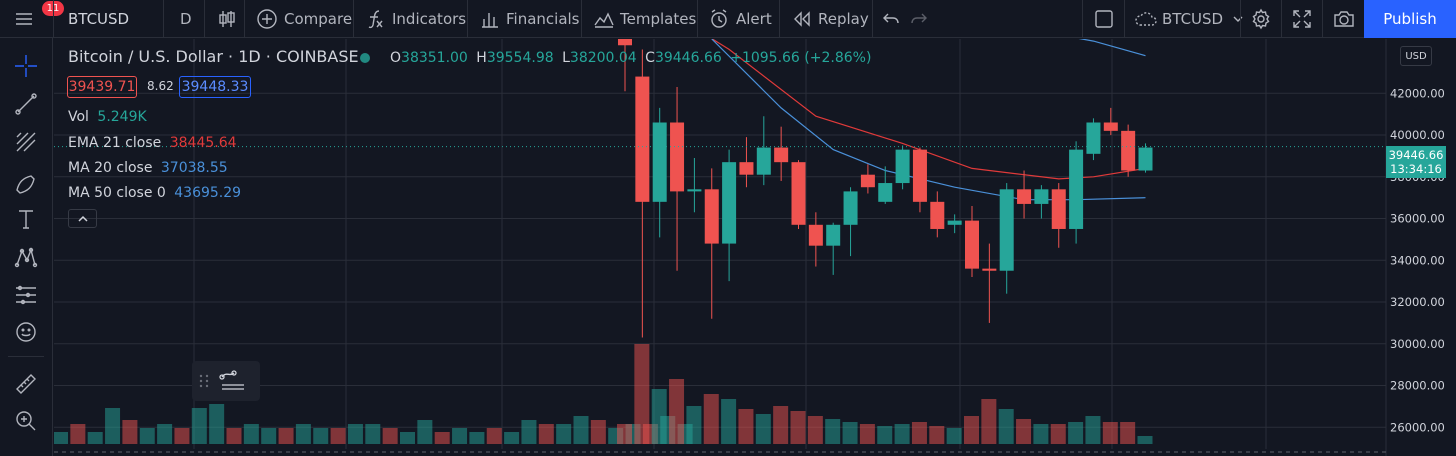 The image size is (1456, 456). Describe the element at coordinates (1417, 302) in the screenshot. I see `price-tick-label: 32000.00` at that location.